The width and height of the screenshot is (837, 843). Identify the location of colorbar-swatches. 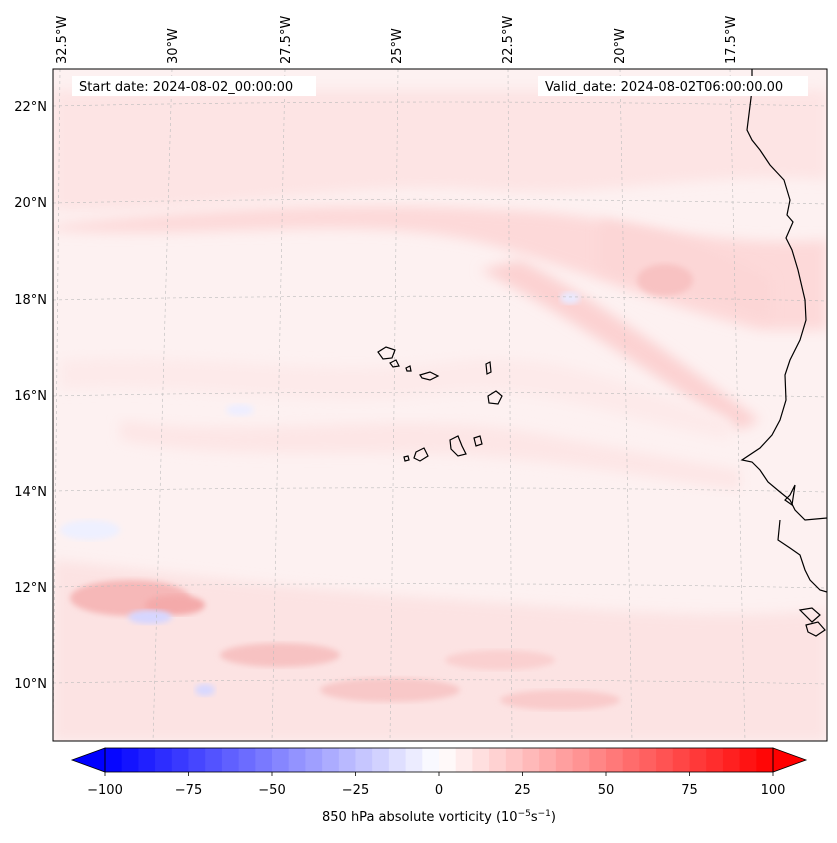
(439, 760).